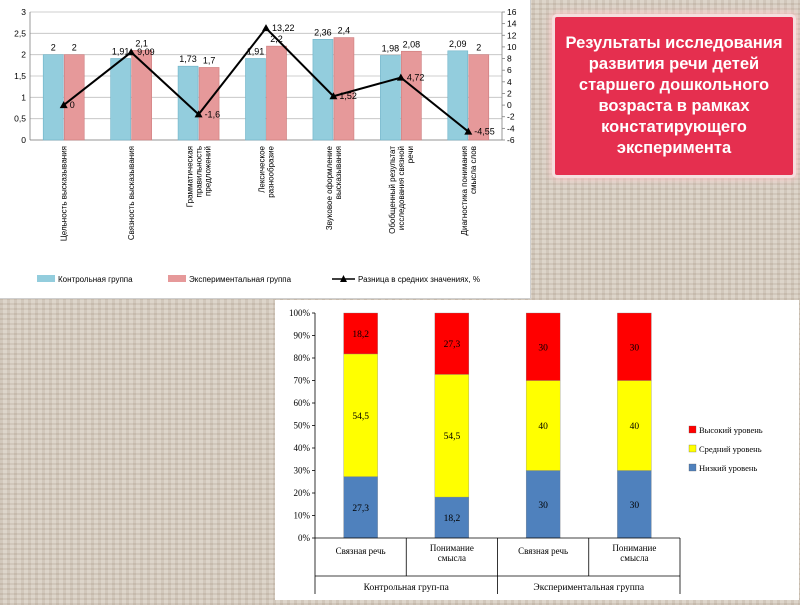 This screenshot has height=605, width=800. What do you see at coordinates (473, 170) in the screenshot?
I see `chart1-category-label: смысла слов` at bounding box center [473, 170].